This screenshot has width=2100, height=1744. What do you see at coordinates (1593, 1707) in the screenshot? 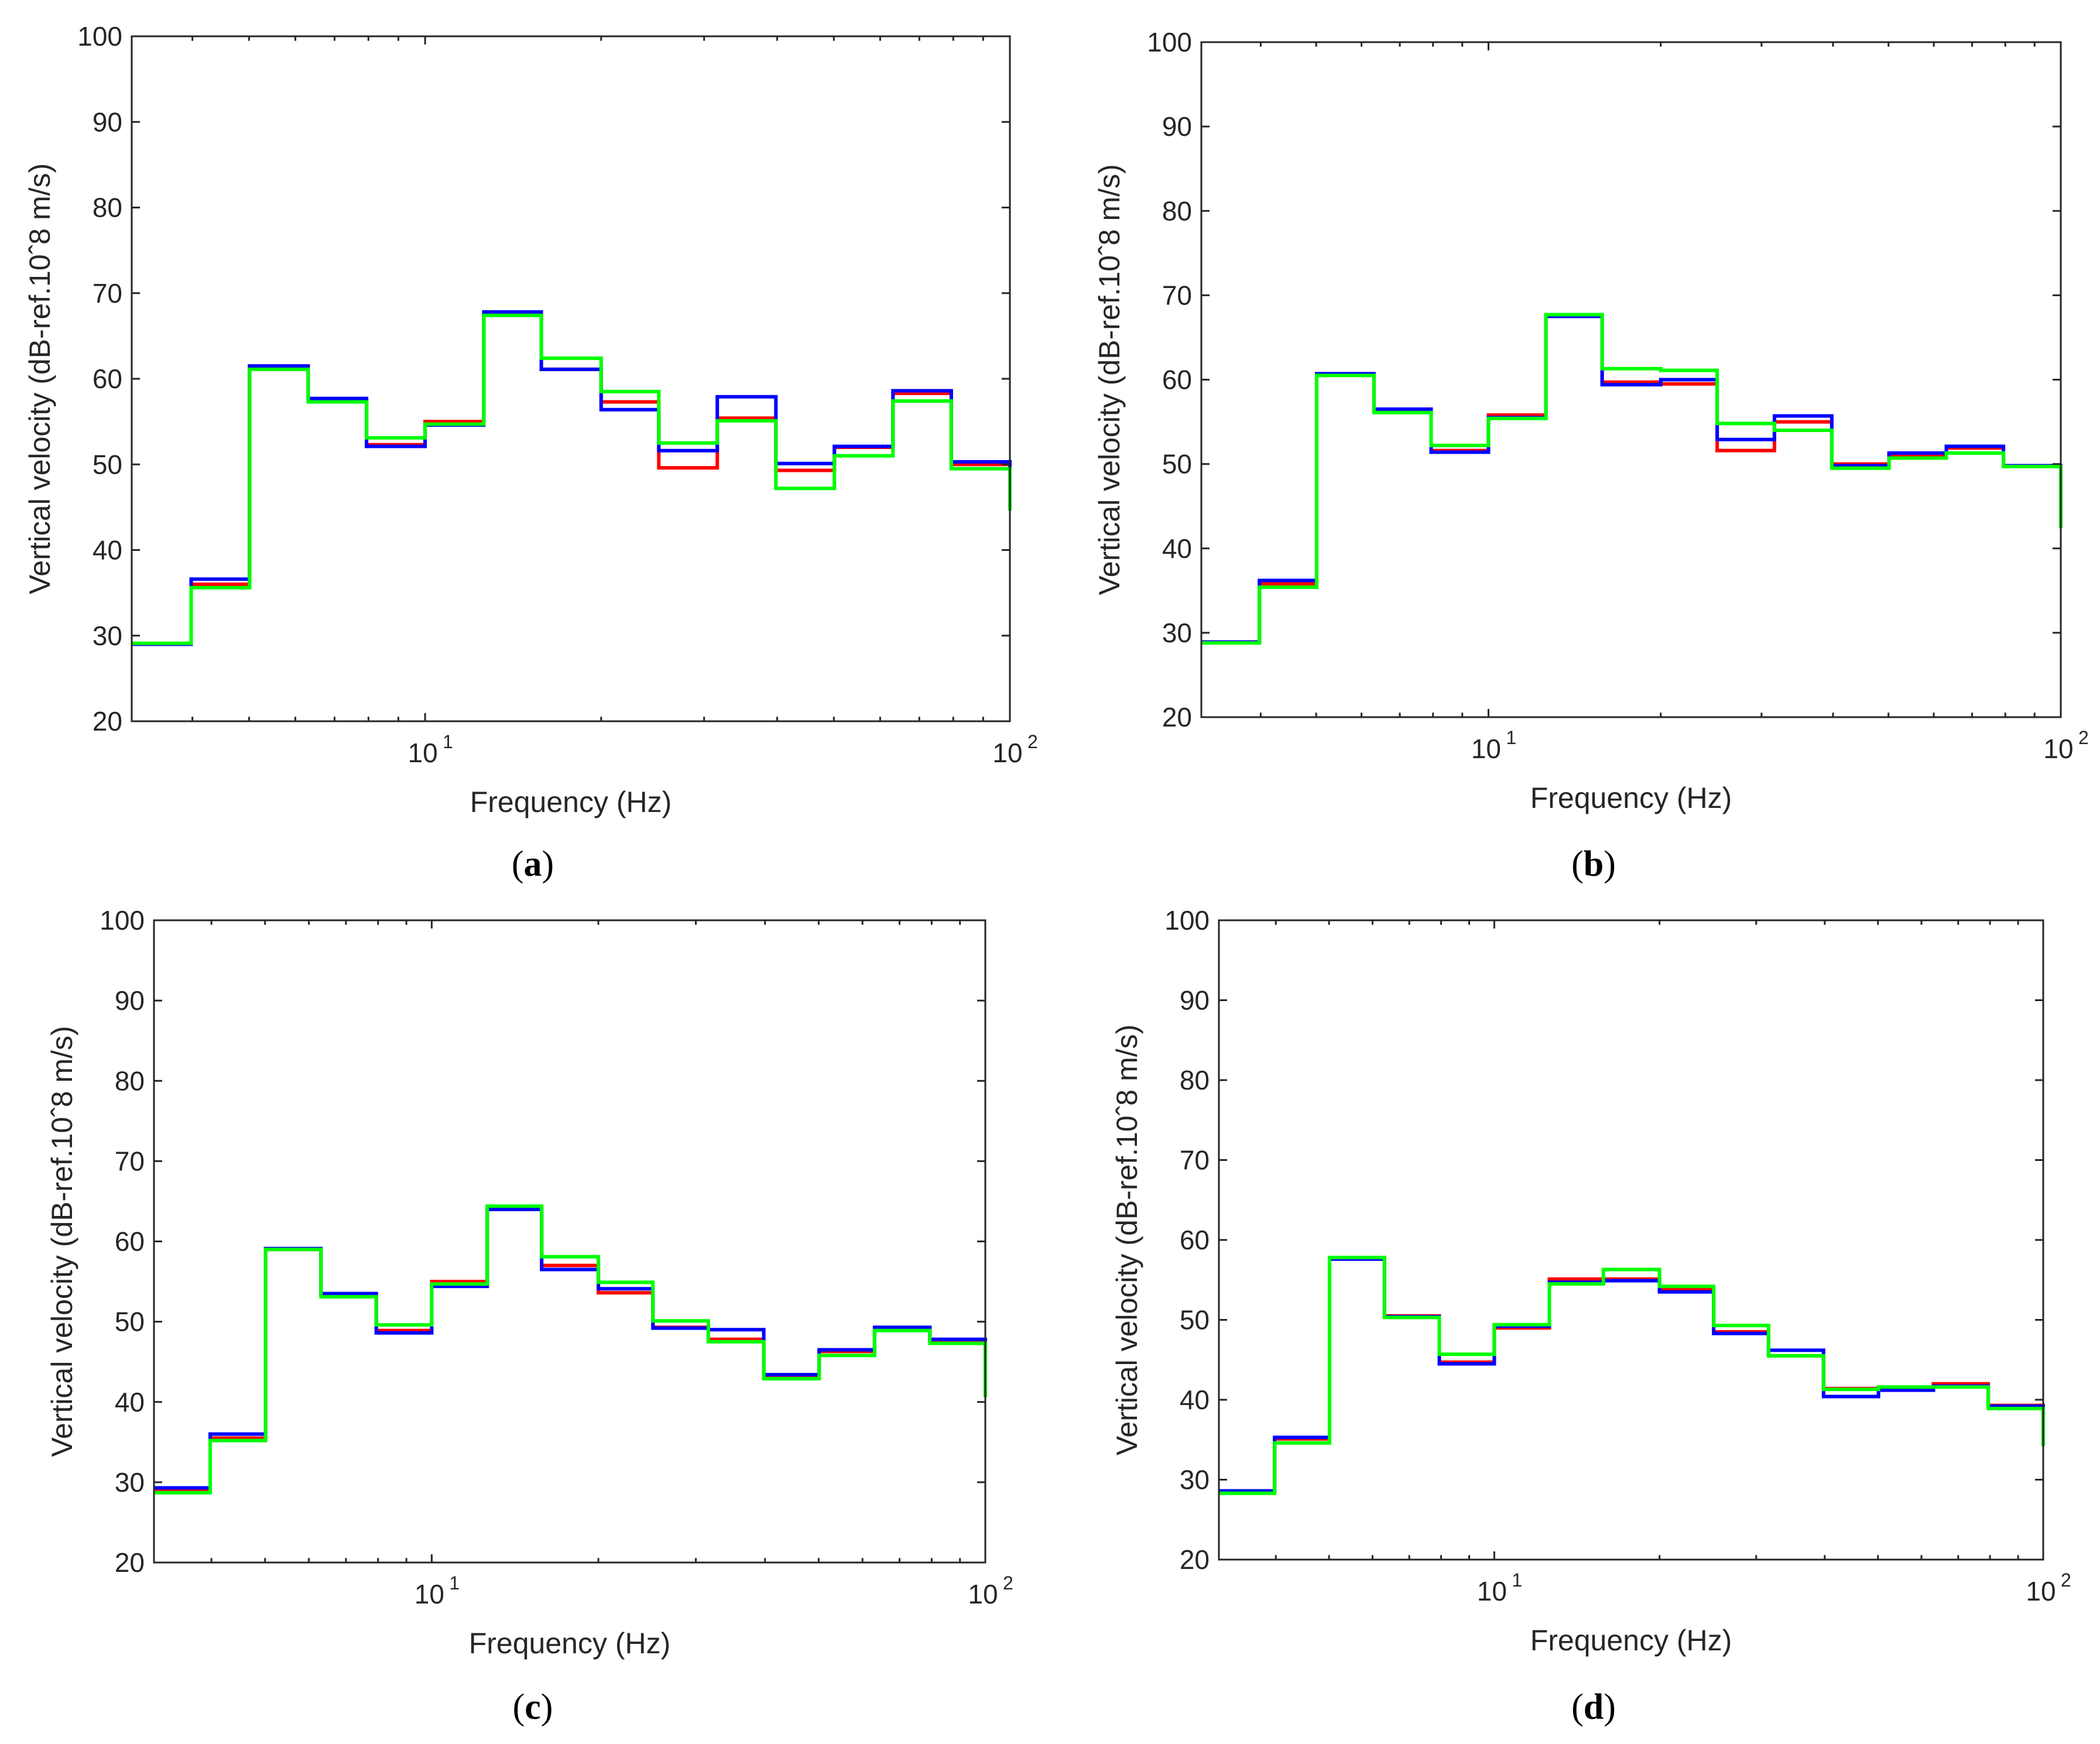
I see `panel-caption: (d)` at bounding box center [1593, 1707].